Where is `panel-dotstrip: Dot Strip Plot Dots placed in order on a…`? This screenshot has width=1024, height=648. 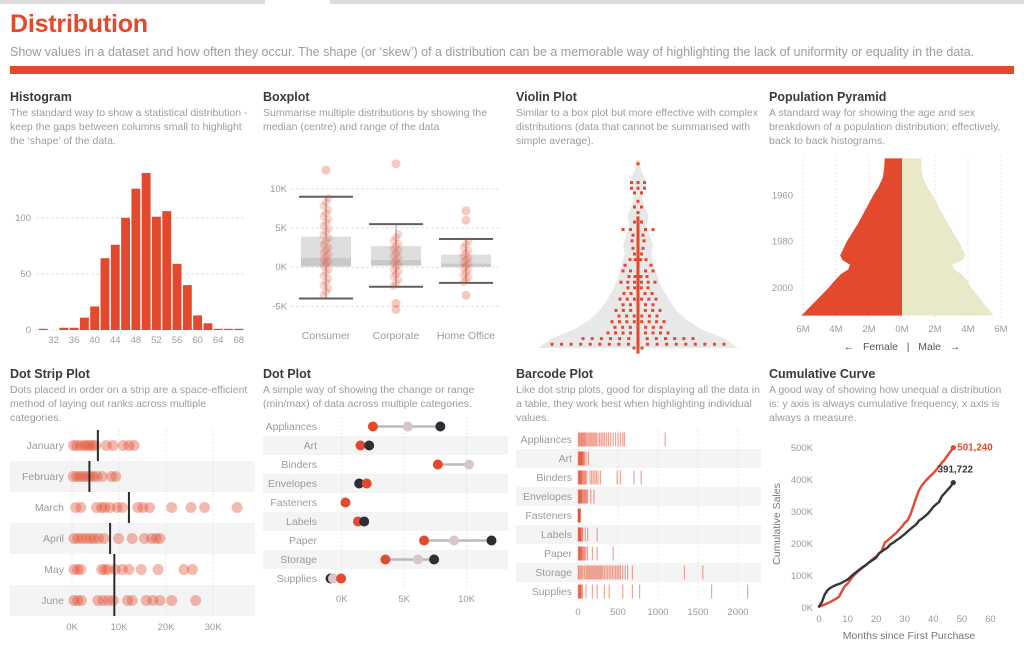
panel-dotstrip: Dot Strip Plot Dots placed in order on a… is located at coordinates (132, 507).